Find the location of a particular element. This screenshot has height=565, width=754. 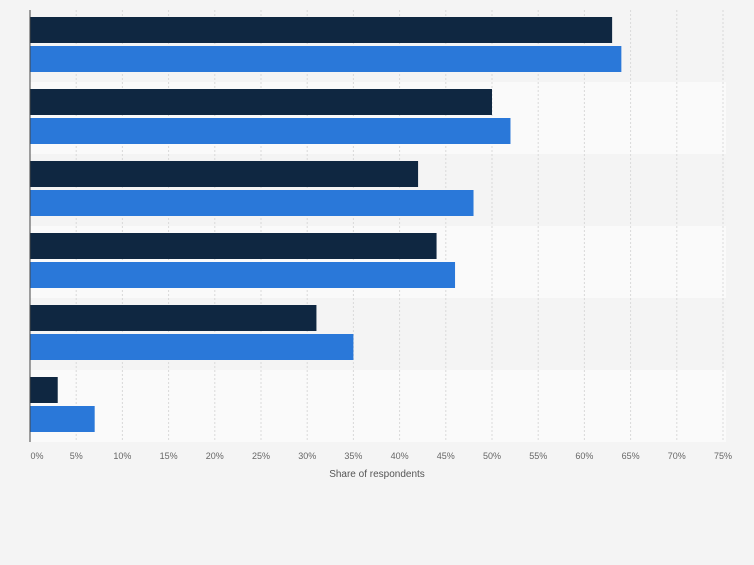

x-tick-label: 20% is located at coordinates (215, 456).